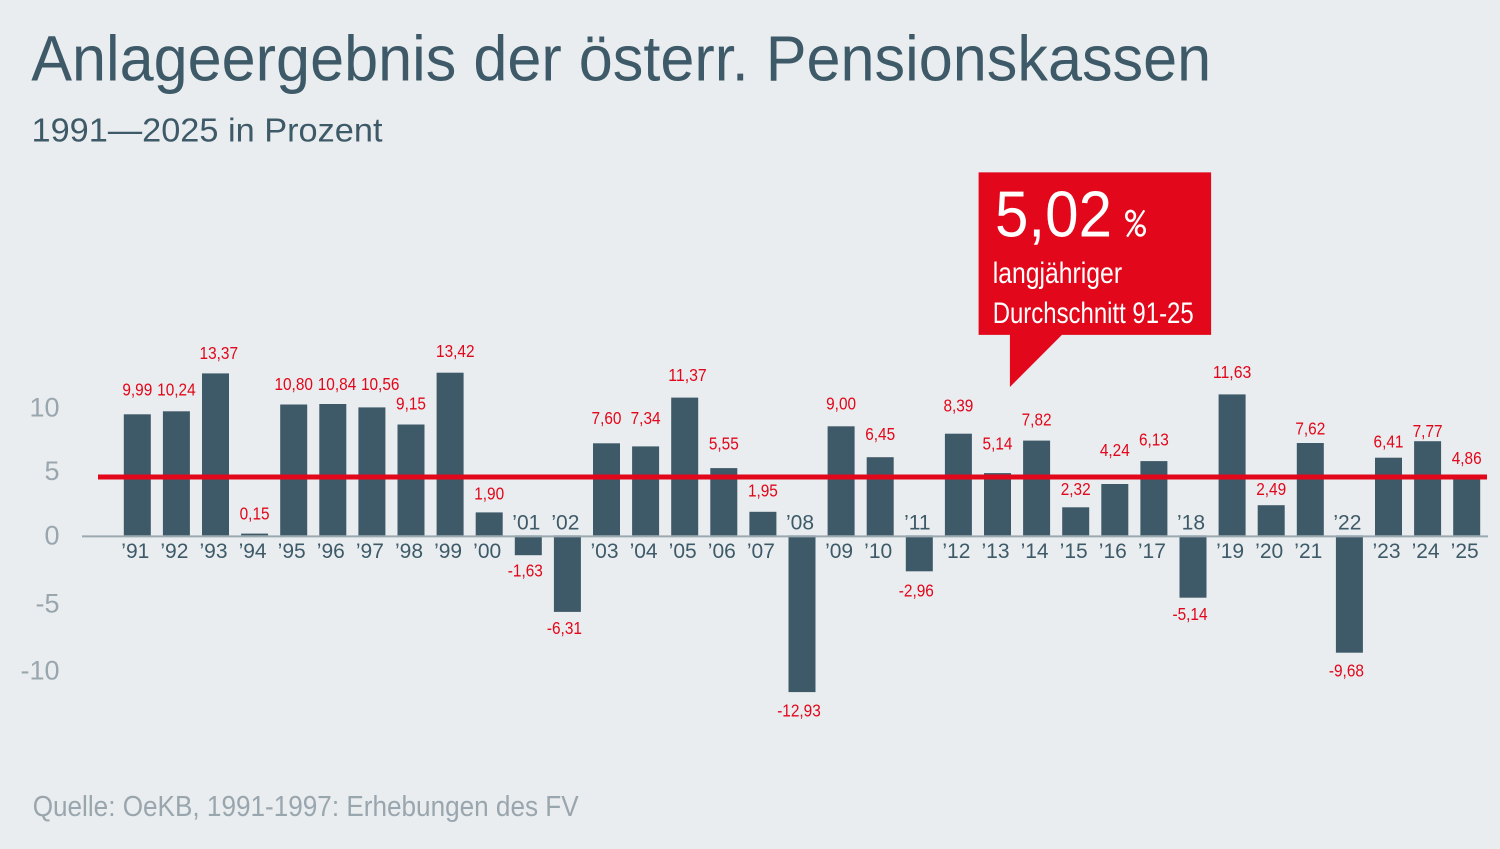  Describe the element at coordinates (370, 551) in the screenshot. I see `svg-text: ’97` at that location.